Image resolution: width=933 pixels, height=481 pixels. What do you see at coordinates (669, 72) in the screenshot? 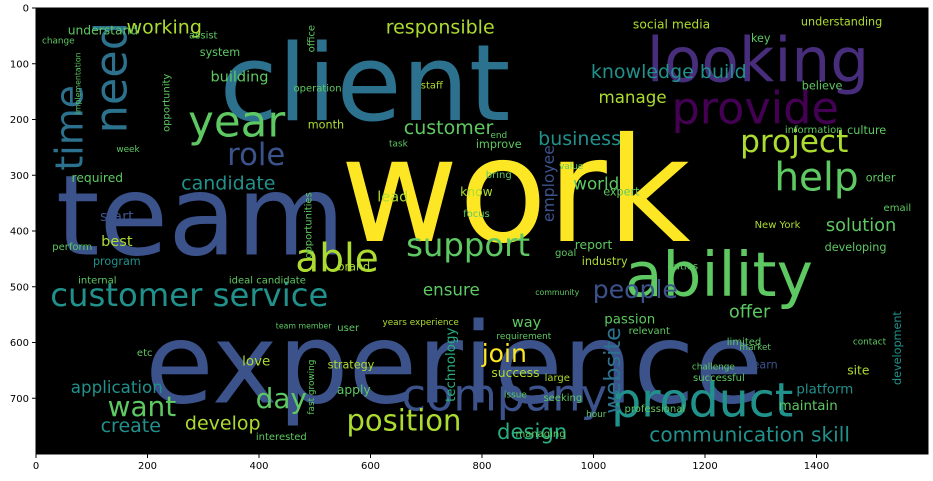
I see `cloud-word: knowledge build` at bounding box center [669, 72].